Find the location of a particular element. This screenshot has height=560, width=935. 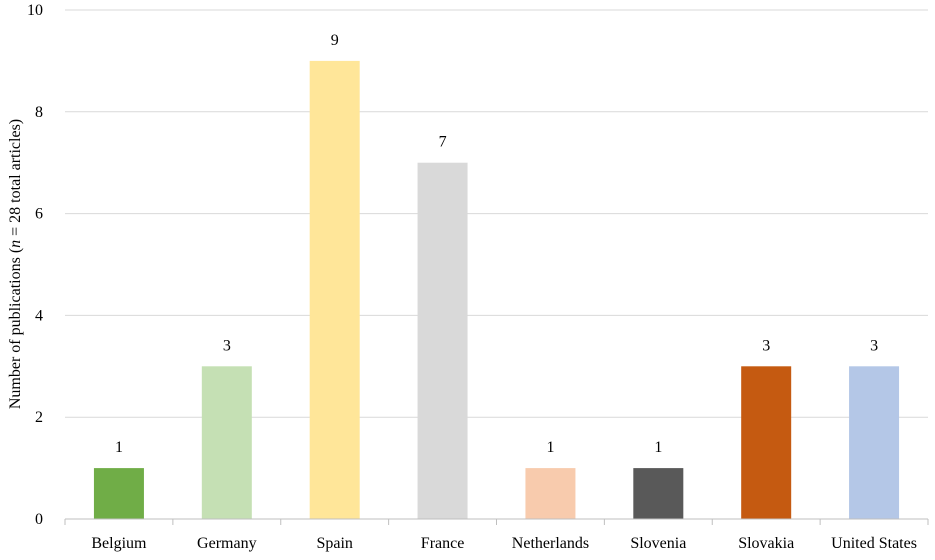

y-tick-label: 6 is located at coordinates (39, 214).